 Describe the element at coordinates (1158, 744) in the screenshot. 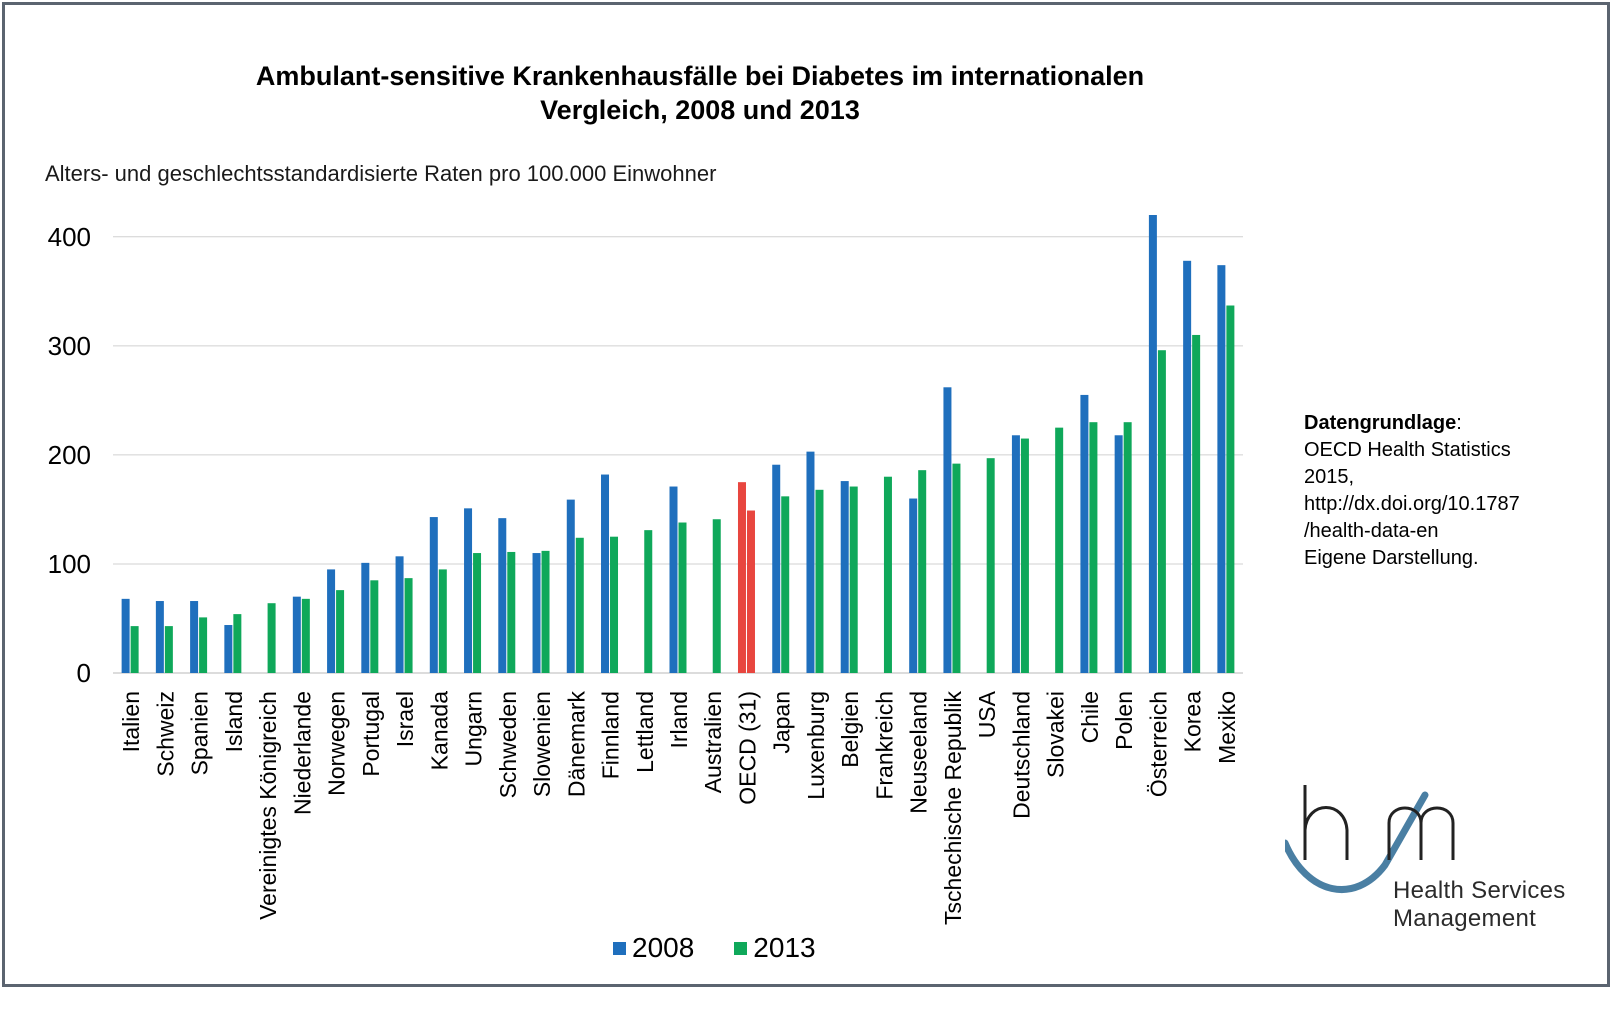

I see `x-tick-label: Österreich` at that location.